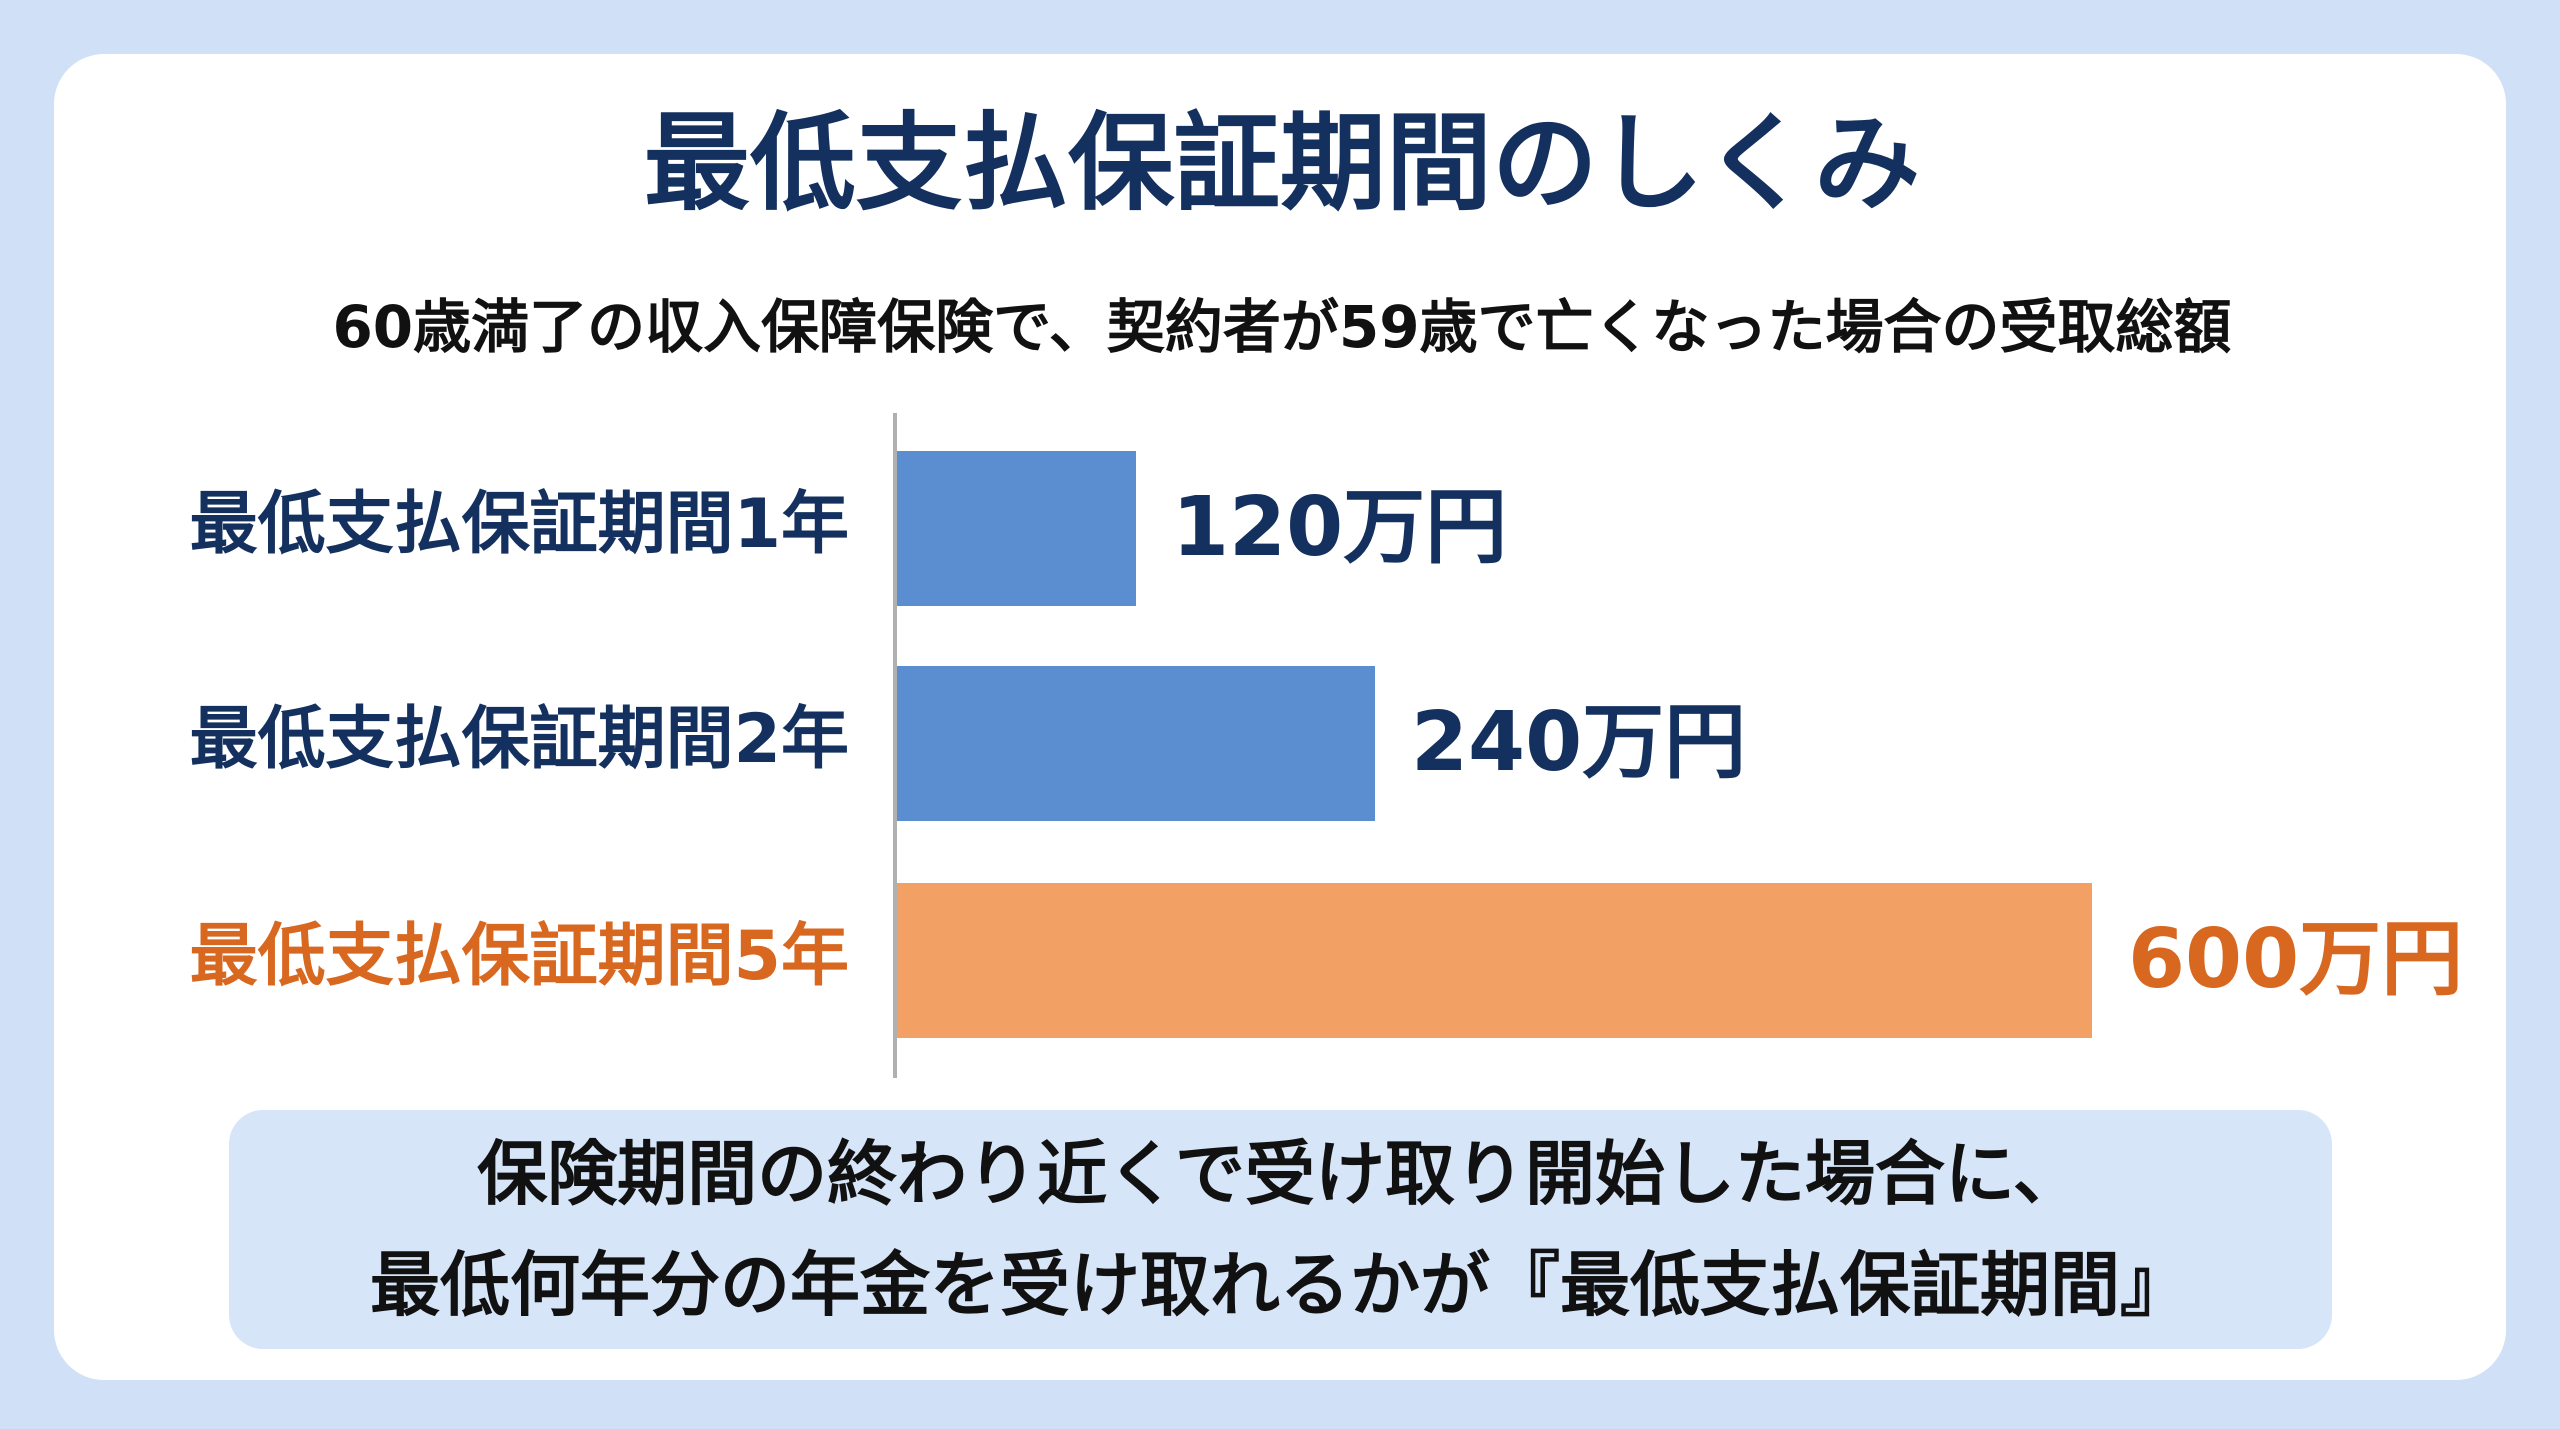 This screenshot has width=2560, height=1429. Describe the element at coordinates (1339, 527) in the screenshot. I see `value-label: 120万円` at that location.